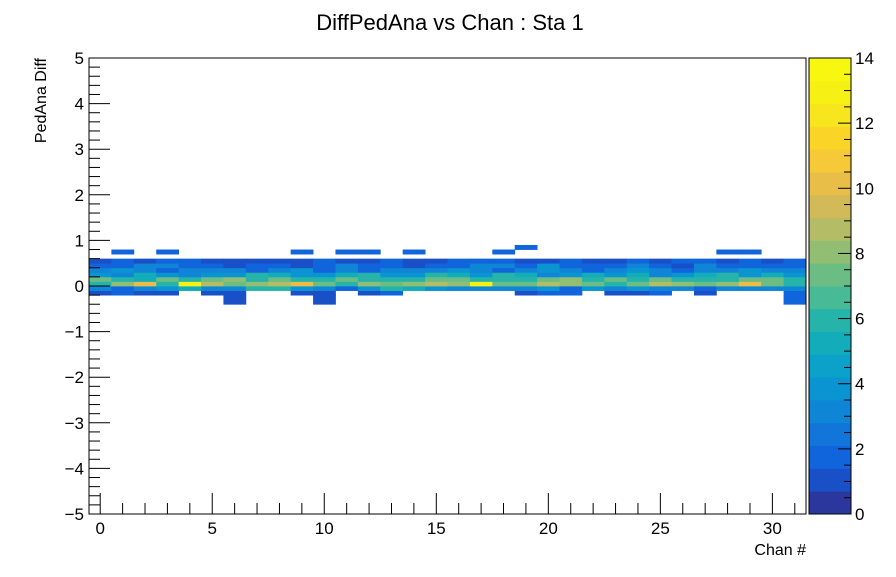 This screenshot has width=896, height=577. What do you see at coordinates (859, 384) in the screenshot?
I see `color-scale-tick-label: 4` at bounding box center [859, 384].